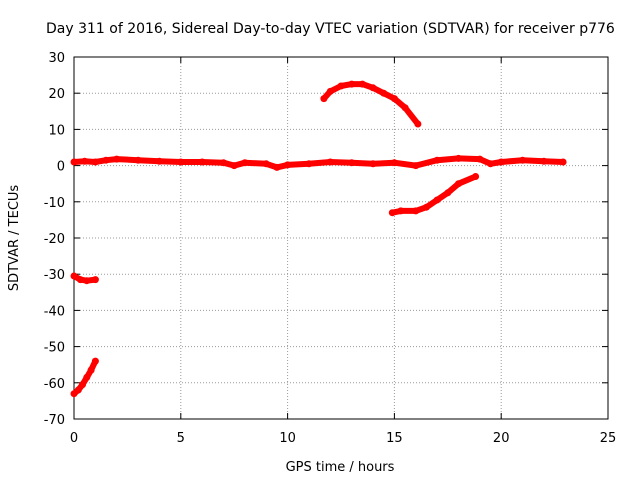 The image size is (640, 480). I want to click on x-tick-label: 10, so click(287, 438).